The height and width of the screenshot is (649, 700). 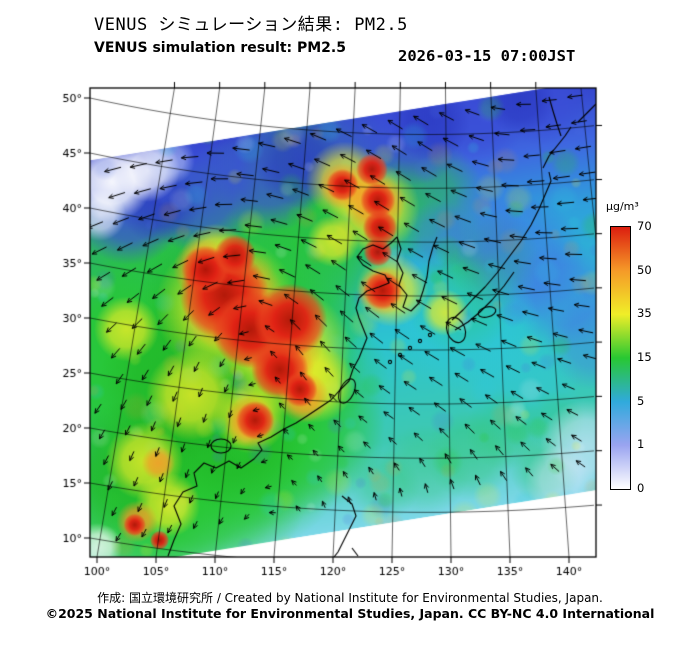 What do you see at coordinates (644, 226) in the screenshot?
I see `colorbar-tick-label: 70` at bounding box center [644, 226].